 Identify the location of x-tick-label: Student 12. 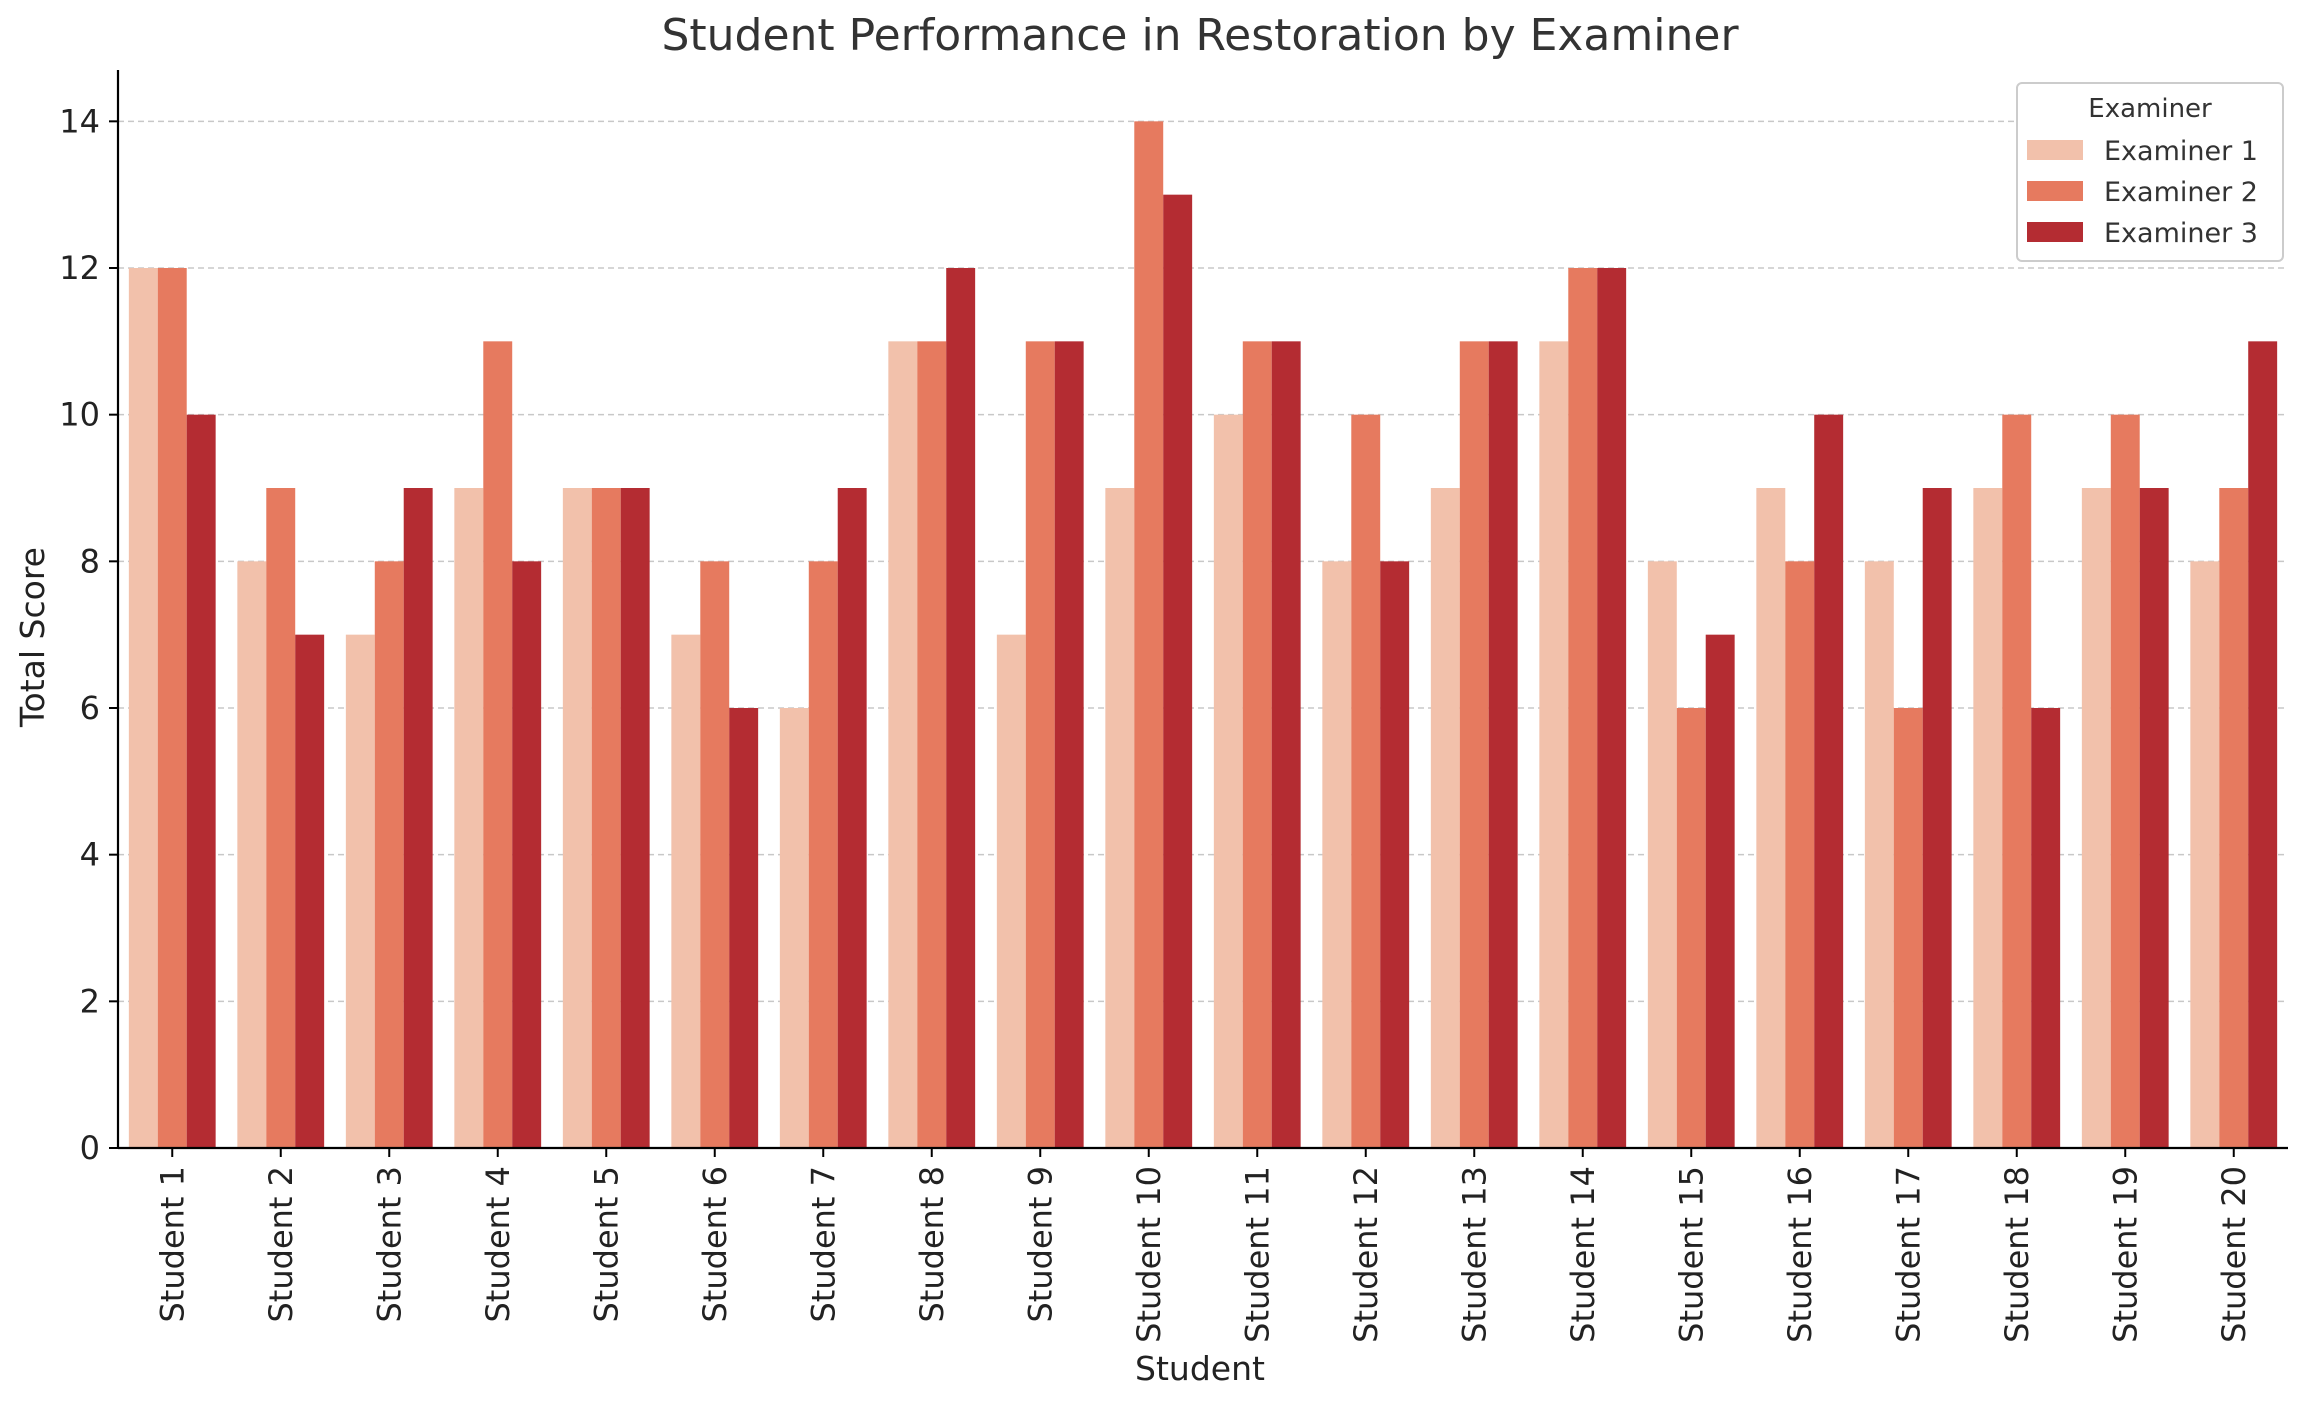
(1366, 1254).